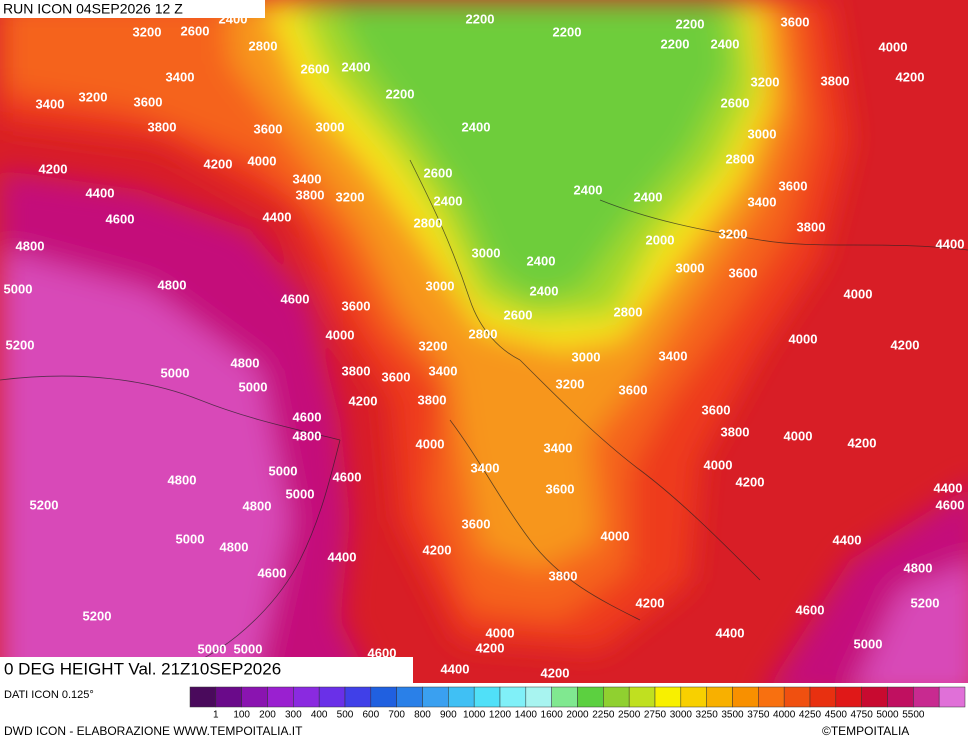  What do you see at coordinates (552, 715) in the screenshot?
I see `legend-label: 1600` at bounding box center [552, 715].